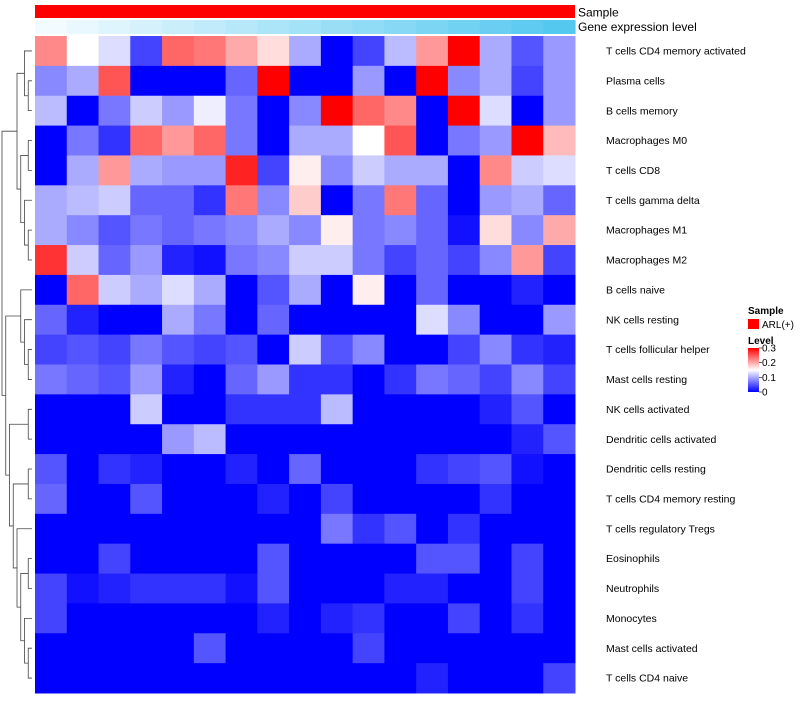 The image size is (800, 705). Describe the element at coordinates (769, 363) in the screenshot. I see `legend-tick-label: 0.2` at that location.